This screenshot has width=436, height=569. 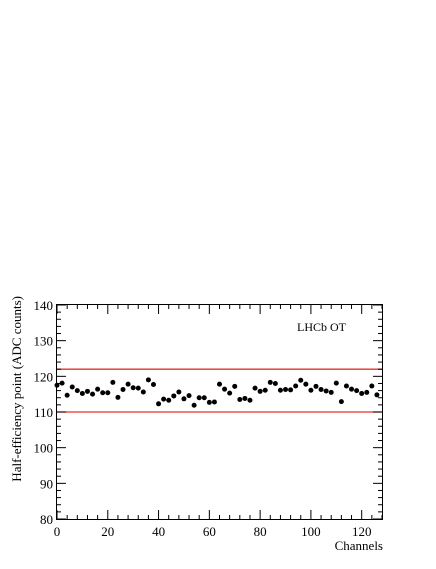 I want to click on x-tick-label: 40, so click(x=158, y=531).